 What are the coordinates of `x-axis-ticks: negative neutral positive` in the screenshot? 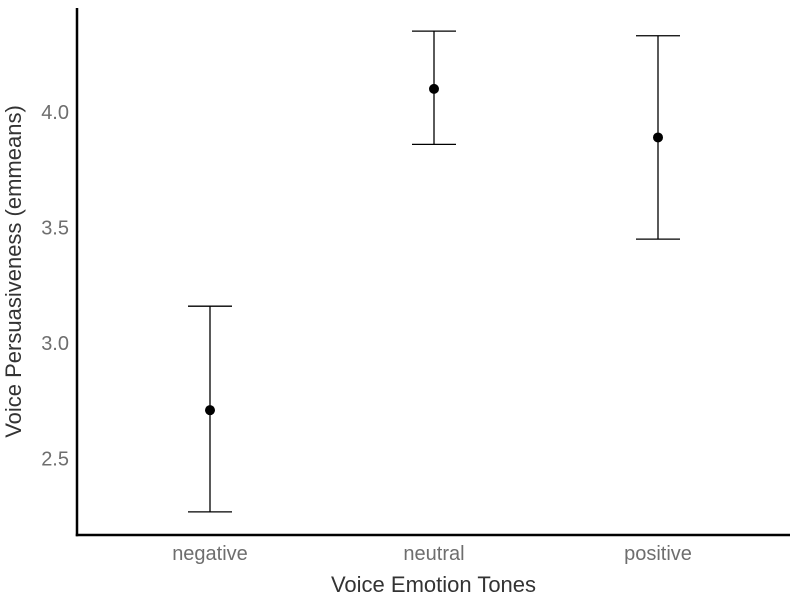 It's located at (432, 554).